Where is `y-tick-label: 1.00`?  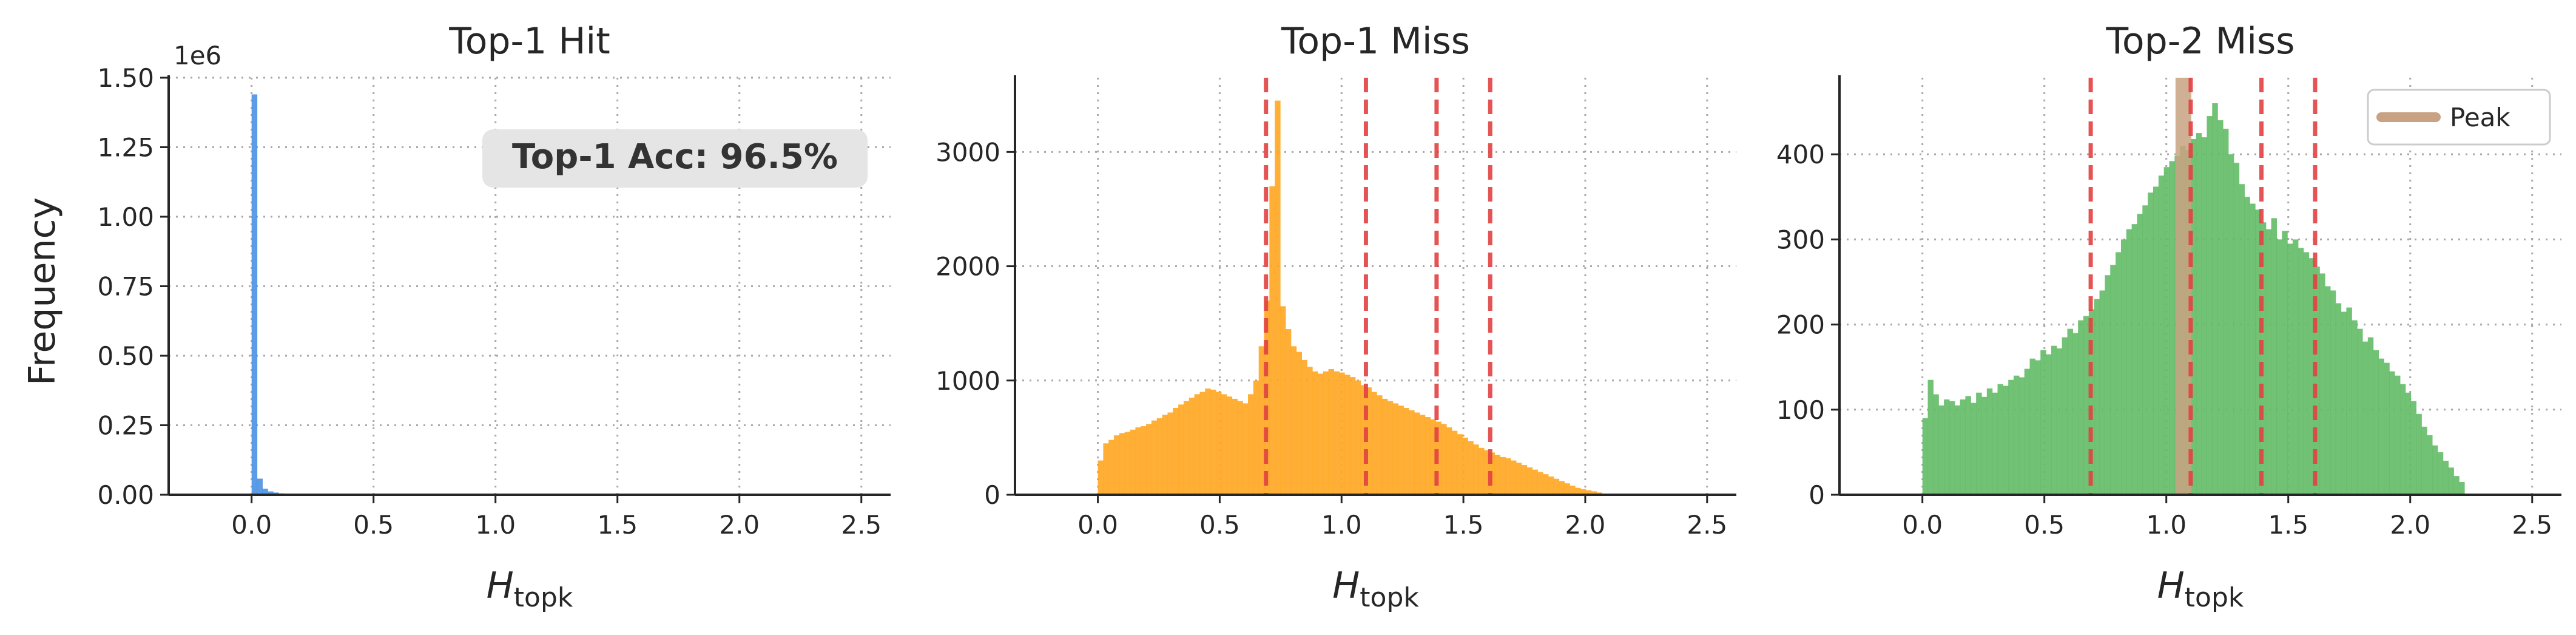 y-tick-label: 1.00 is located at coordinates (125, 217).